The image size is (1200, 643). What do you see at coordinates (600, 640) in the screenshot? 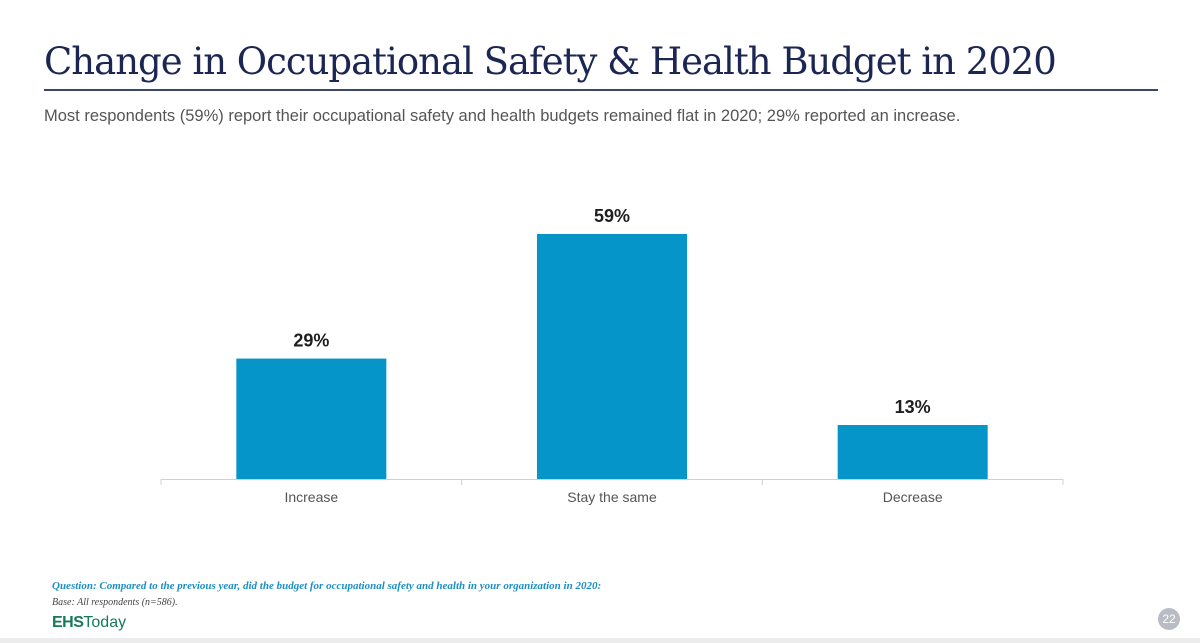
I see `bottom-bar` at bounding box center [600, 640].